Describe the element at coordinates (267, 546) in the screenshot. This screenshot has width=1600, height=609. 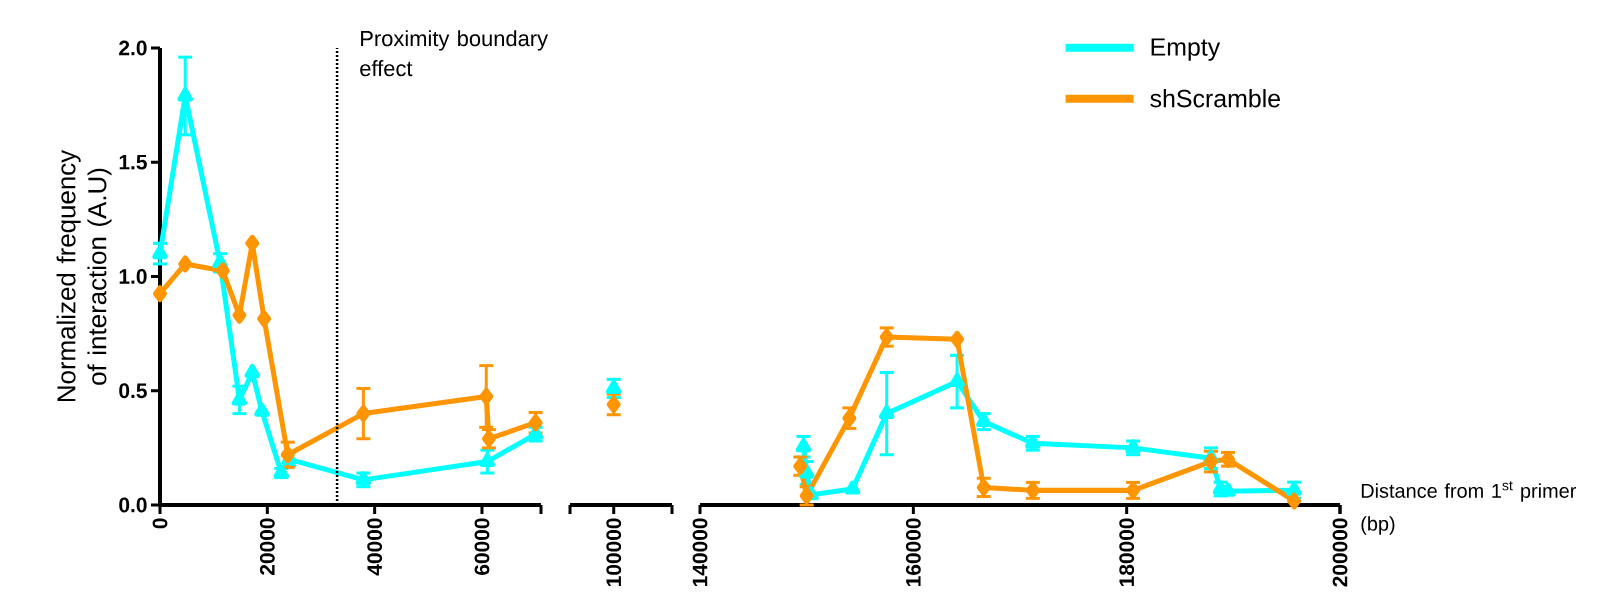
I see `x-tick-label: 20000` at that location.